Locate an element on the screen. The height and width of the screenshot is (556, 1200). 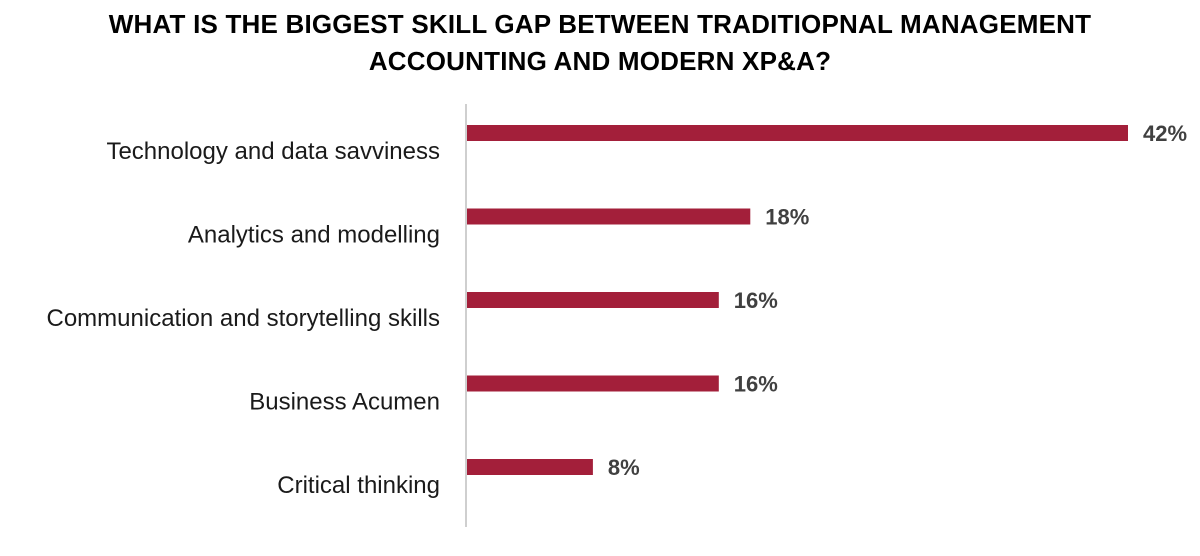
category-label-3: Business Acumen is located at coordinates (344, 402).